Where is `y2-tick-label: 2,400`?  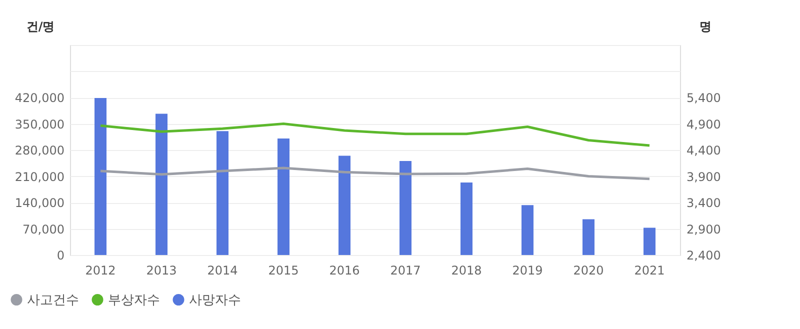
y2-tick-label: 2,400 is located at coordinates (703, 255).